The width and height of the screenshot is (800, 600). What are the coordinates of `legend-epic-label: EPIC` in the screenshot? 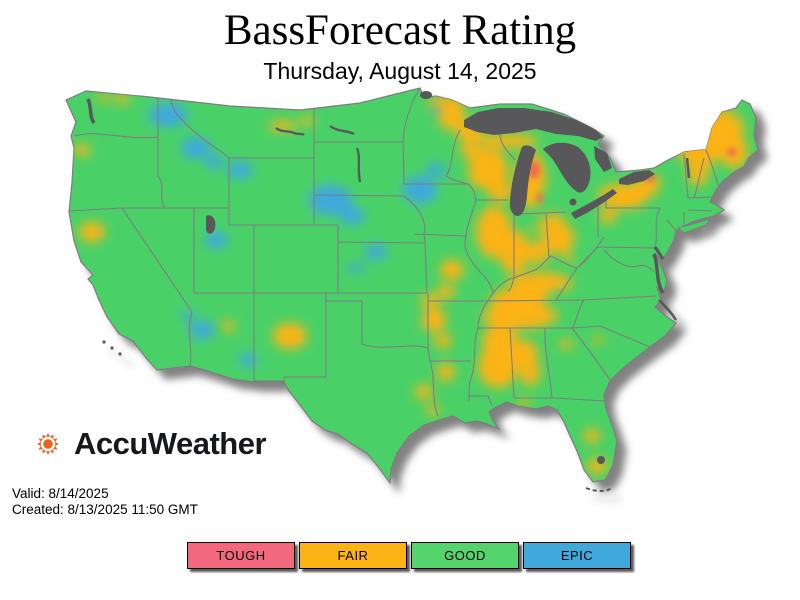 It's located at (577, 555).